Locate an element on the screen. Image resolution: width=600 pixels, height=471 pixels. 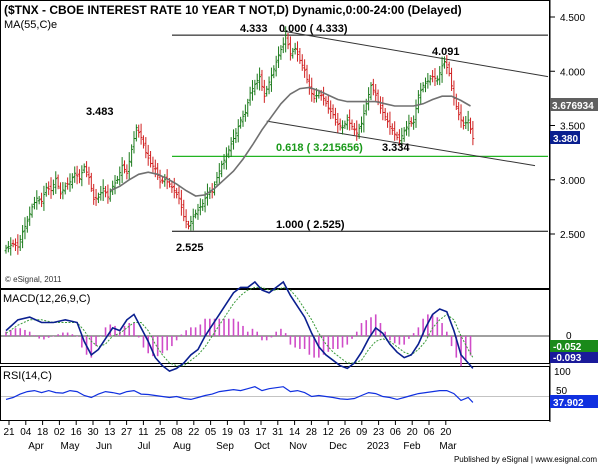
price-tick-label: 4.000 is located at coordinates (572, 72).